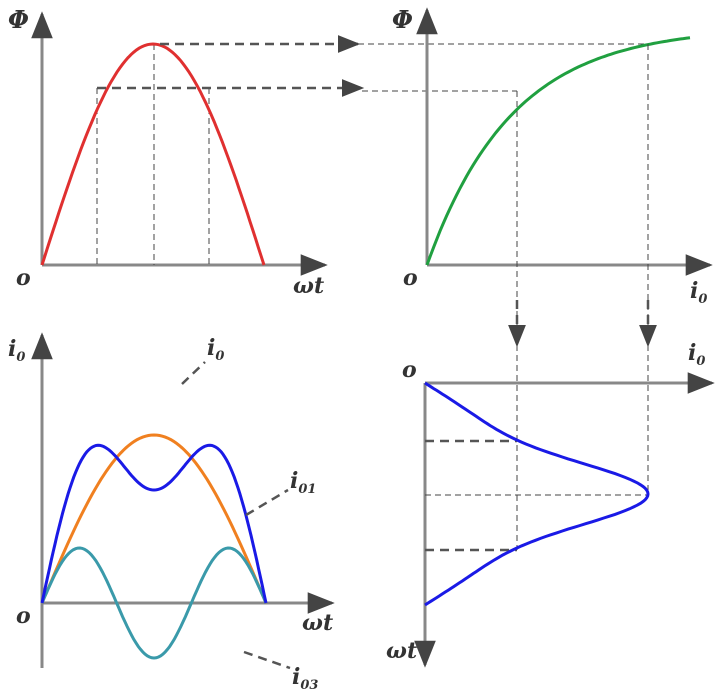 This screenshot has width=723, height=695. Describe the element at coordinates (193, 373) in the screenshot. I see `i0-leader` at that location.